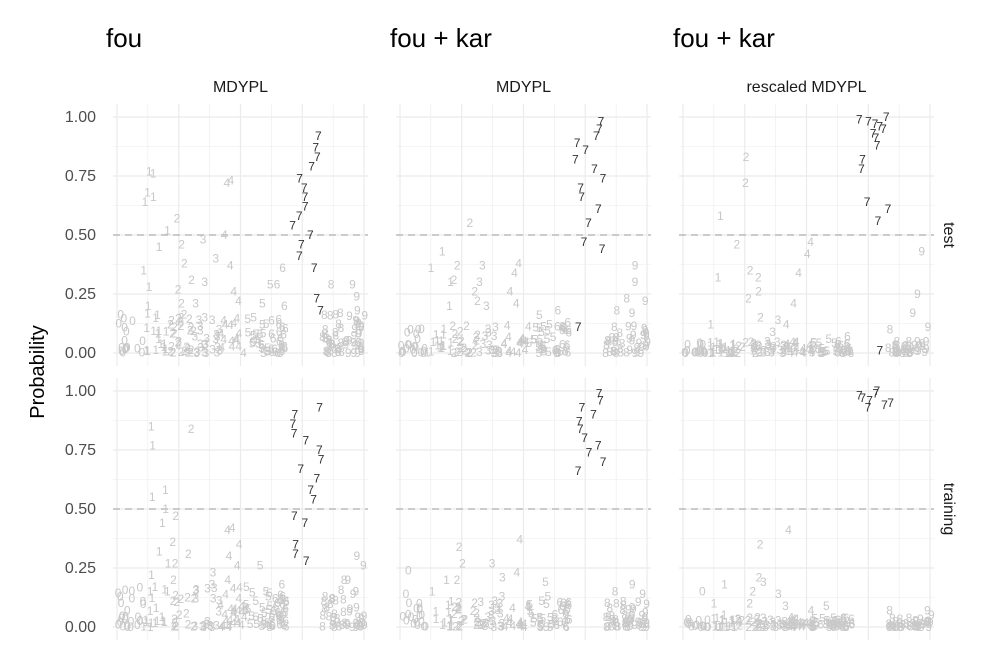  I want to click on y-tick-label: 0.50, so click(80, 235).